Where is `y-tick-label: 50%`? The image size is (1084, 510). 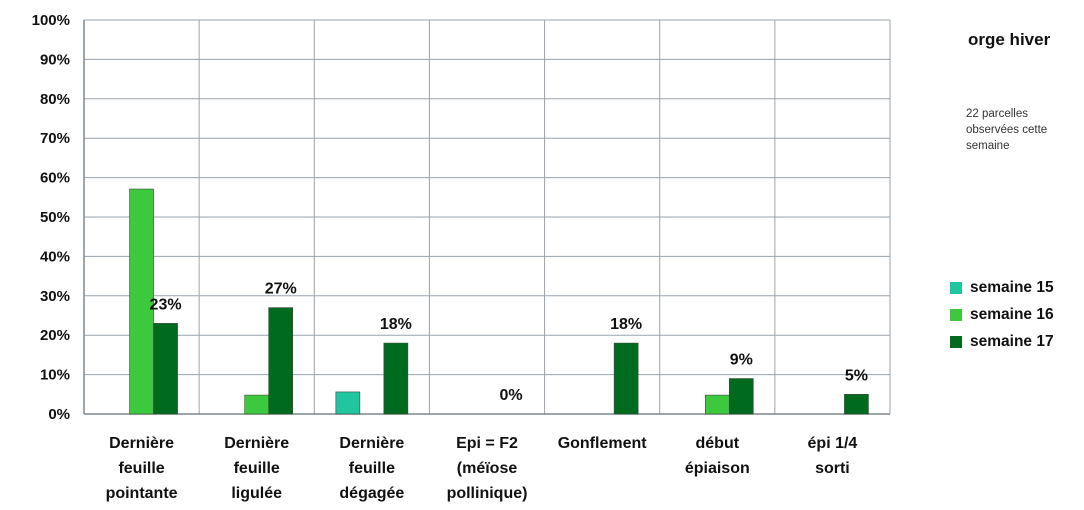
y-tick-label: 50% is located at coordinates (55, 217).